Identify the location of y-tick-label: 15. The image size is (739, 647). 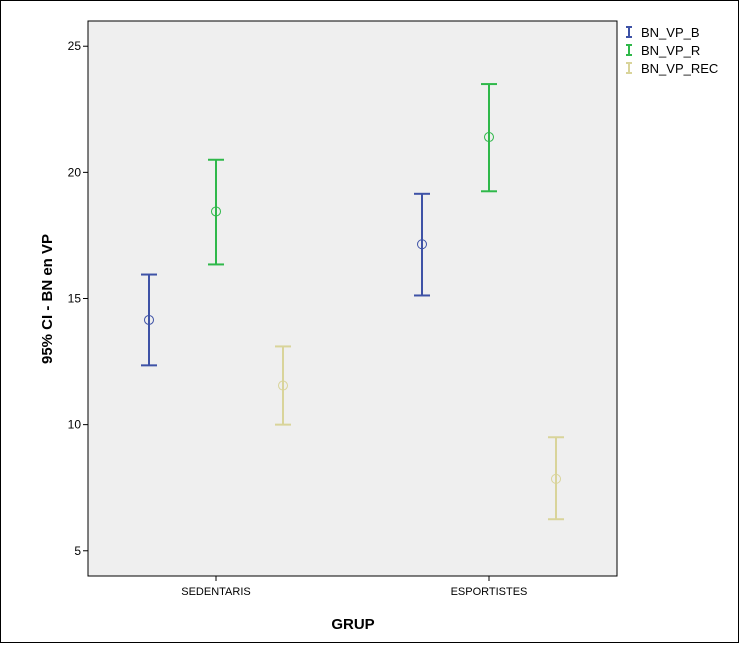
(75, 299).